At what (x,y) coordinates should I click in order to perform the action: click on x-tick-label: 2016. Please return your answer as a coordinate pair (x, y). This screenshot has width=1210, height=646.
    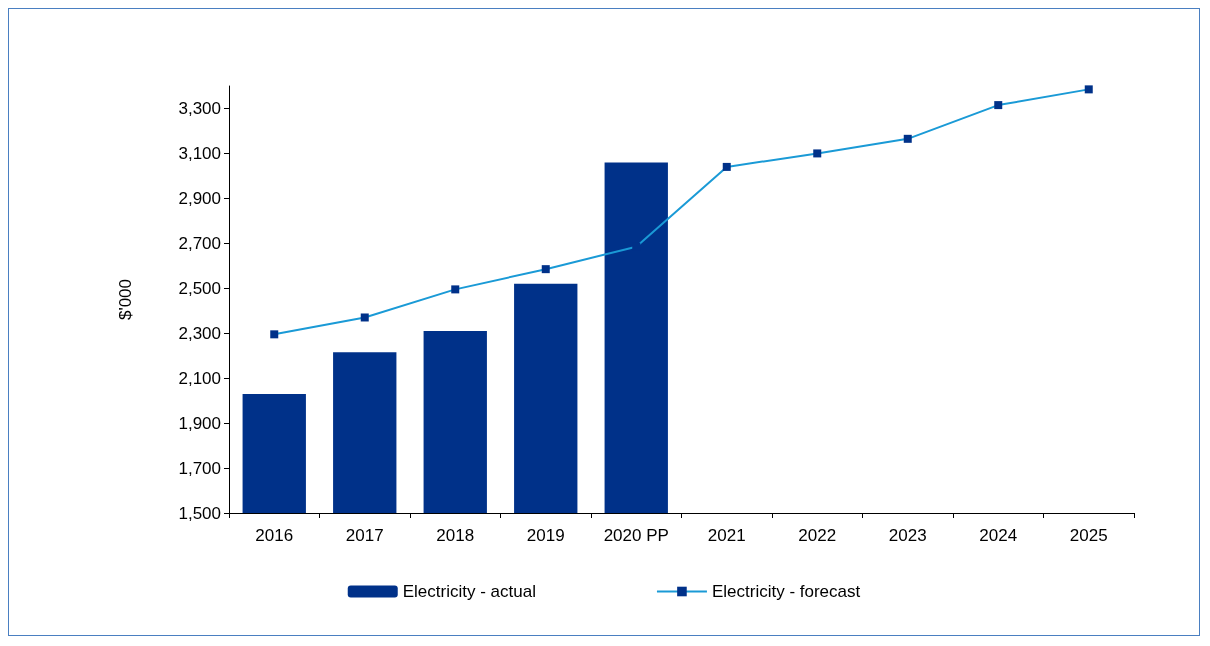
    Looking at the image, I should click on (274, 535).